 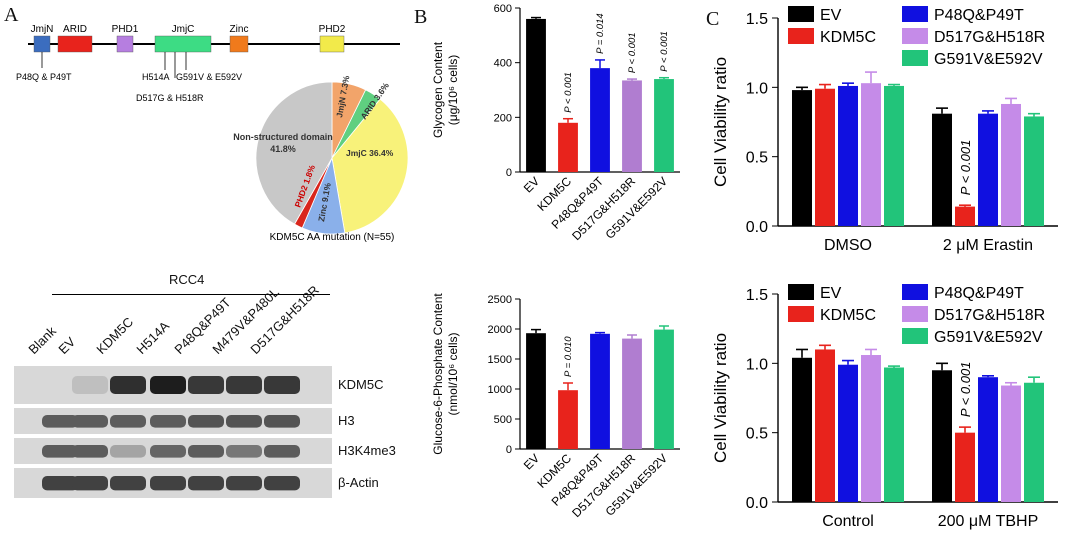 I want to click on y-axis-label: Glucose-6-Phosphate Content, so click(x=438, y=374).